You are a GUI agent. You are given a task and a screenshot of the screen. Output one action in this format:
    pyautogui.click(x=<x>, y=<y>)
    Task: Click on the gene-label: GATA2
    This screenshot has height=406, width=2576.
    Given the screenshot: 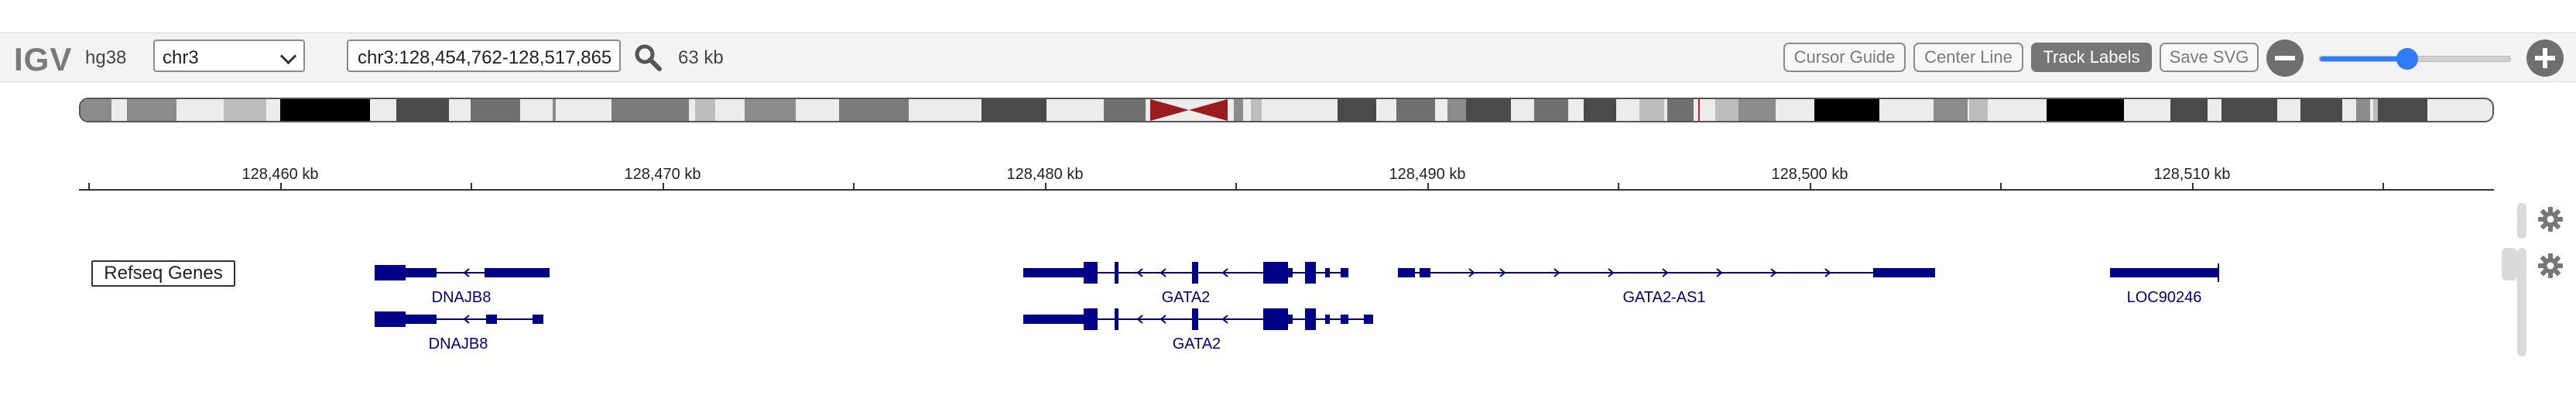 What is the action you would take?
    pyautogui.click(x=1197, y=344)
    